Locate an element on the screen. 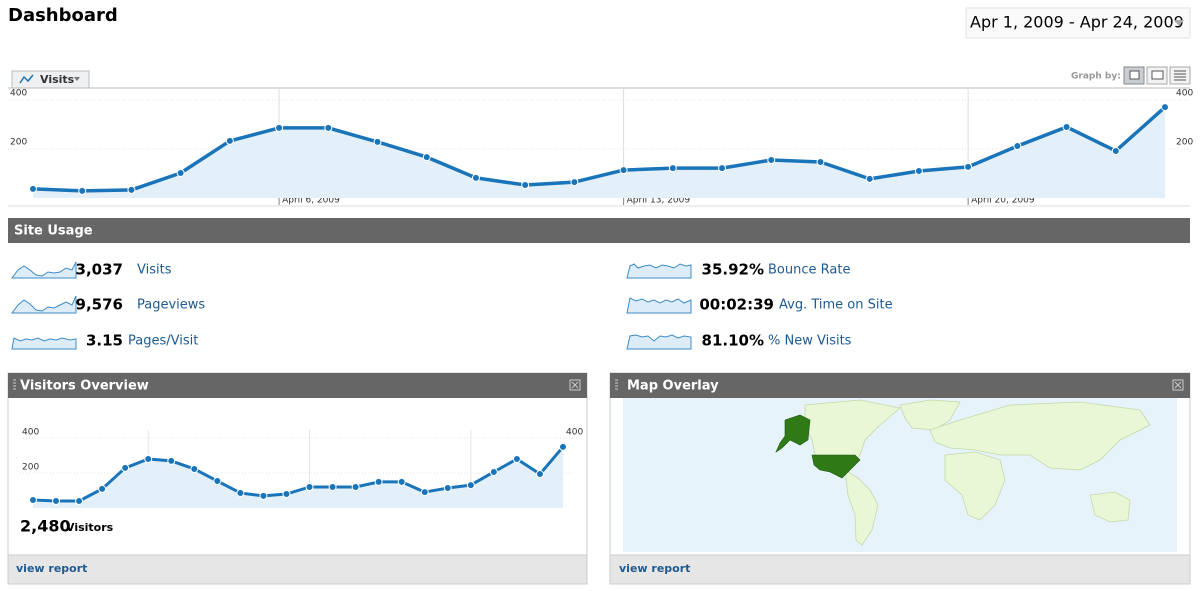  map-land is located at coordinates (977, 472).